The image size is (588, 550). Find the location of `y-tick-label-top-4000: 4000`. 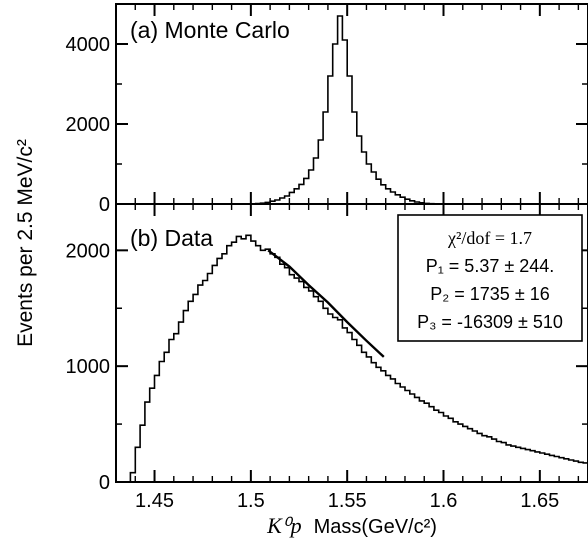

y-tick-label-top-4000: 4000 is located at coordinates (88, 45).